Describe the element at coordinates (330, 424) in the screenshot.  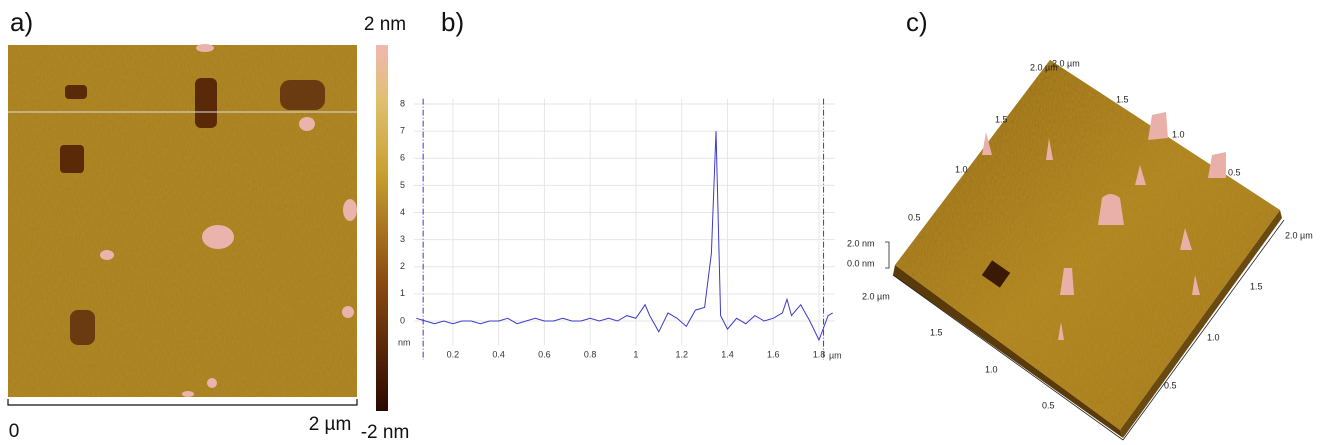
I see `scale-end: 2 µm` at that location.